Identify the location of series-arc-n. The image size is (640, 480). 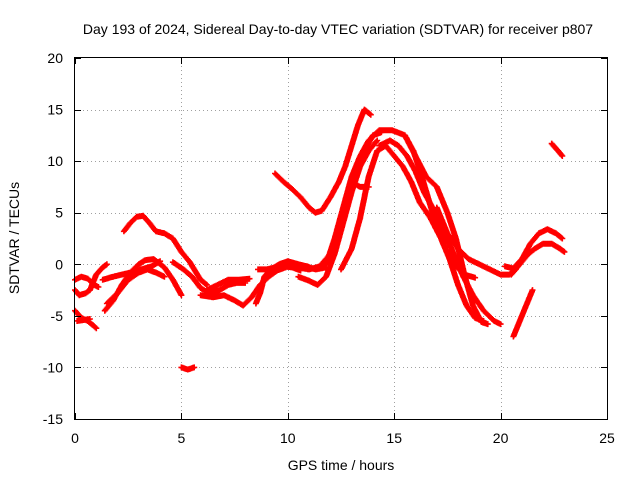
(279, 268).